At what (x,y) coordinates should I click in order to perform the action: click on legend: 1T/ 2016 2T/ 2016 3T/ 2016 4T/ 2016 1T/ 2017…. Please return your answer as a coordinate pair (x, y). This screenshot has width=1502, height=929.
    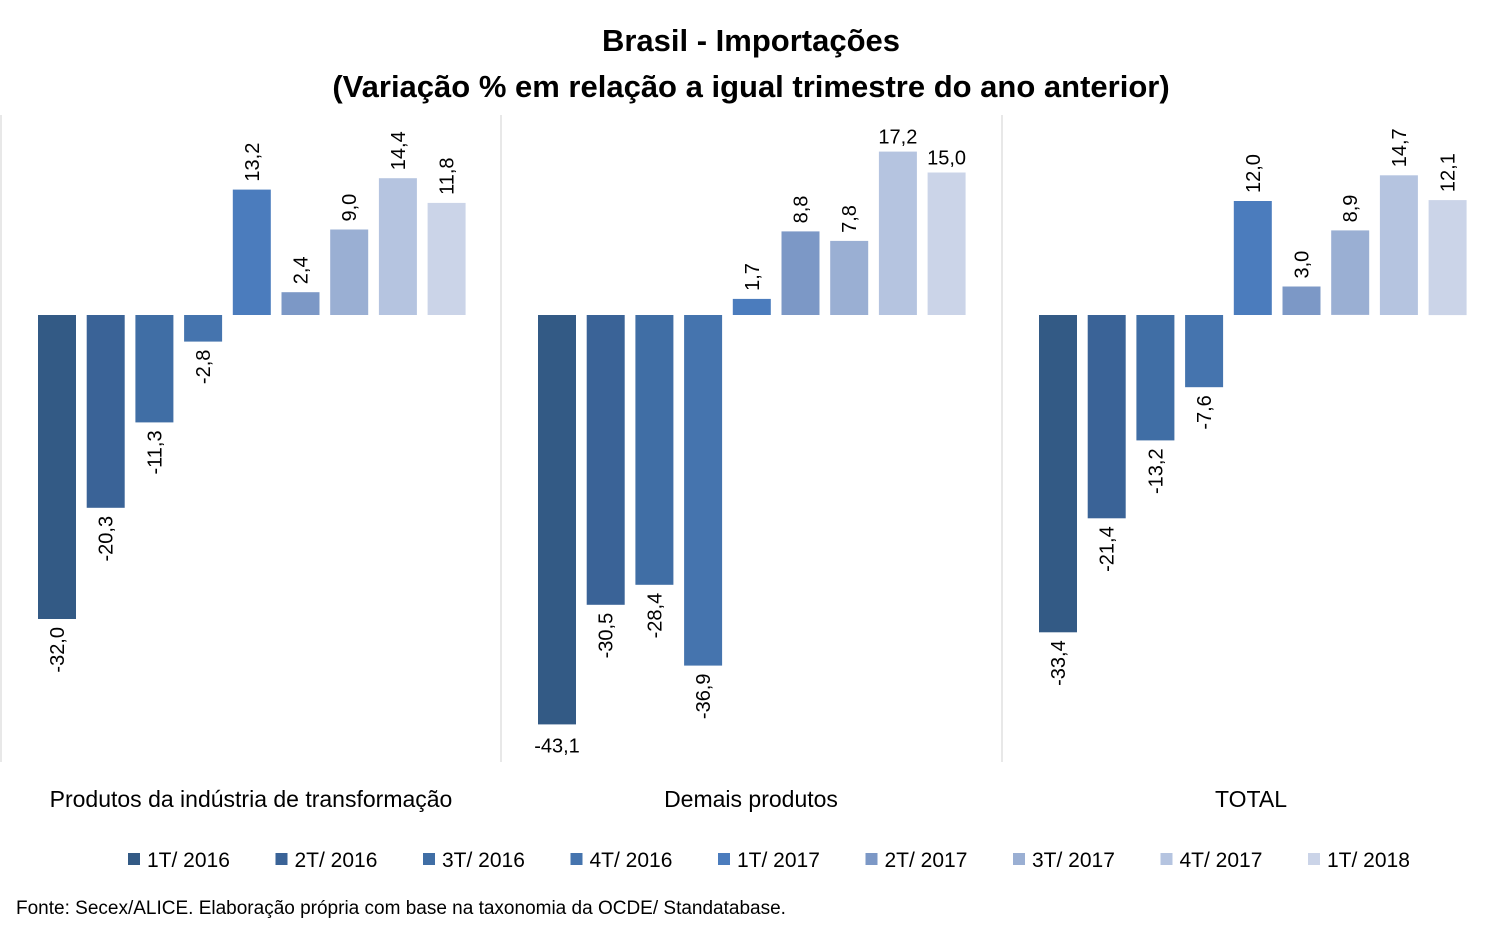
    Looking at the image, I should click on (769, 860).